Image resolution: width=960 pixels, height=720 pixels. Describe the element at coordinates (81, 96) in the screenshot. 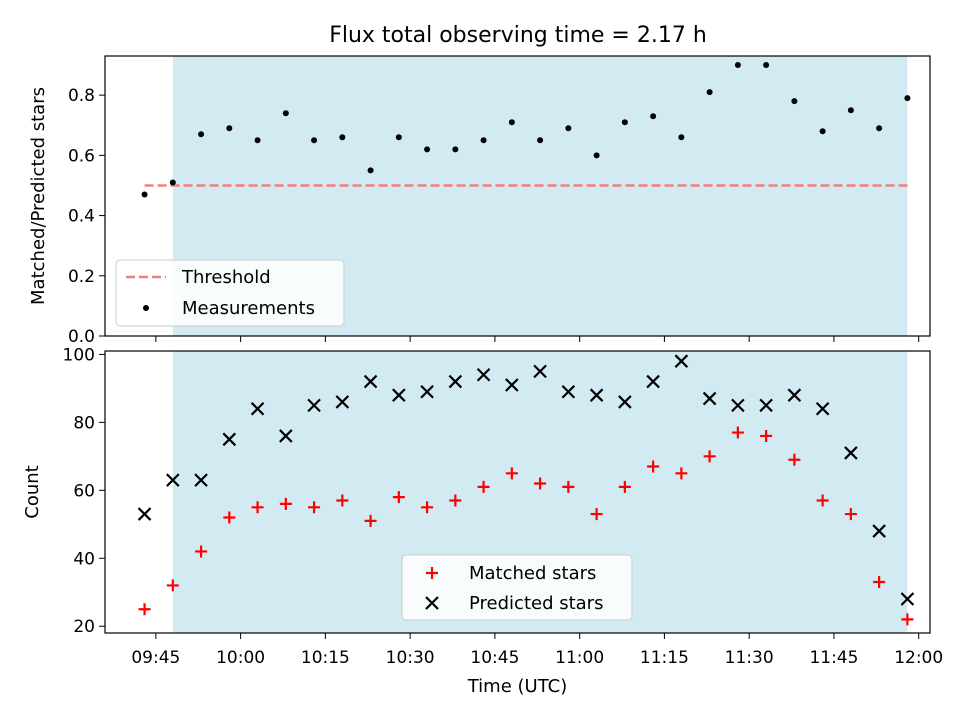

I see `y-tick-label: 0.8` at that location.